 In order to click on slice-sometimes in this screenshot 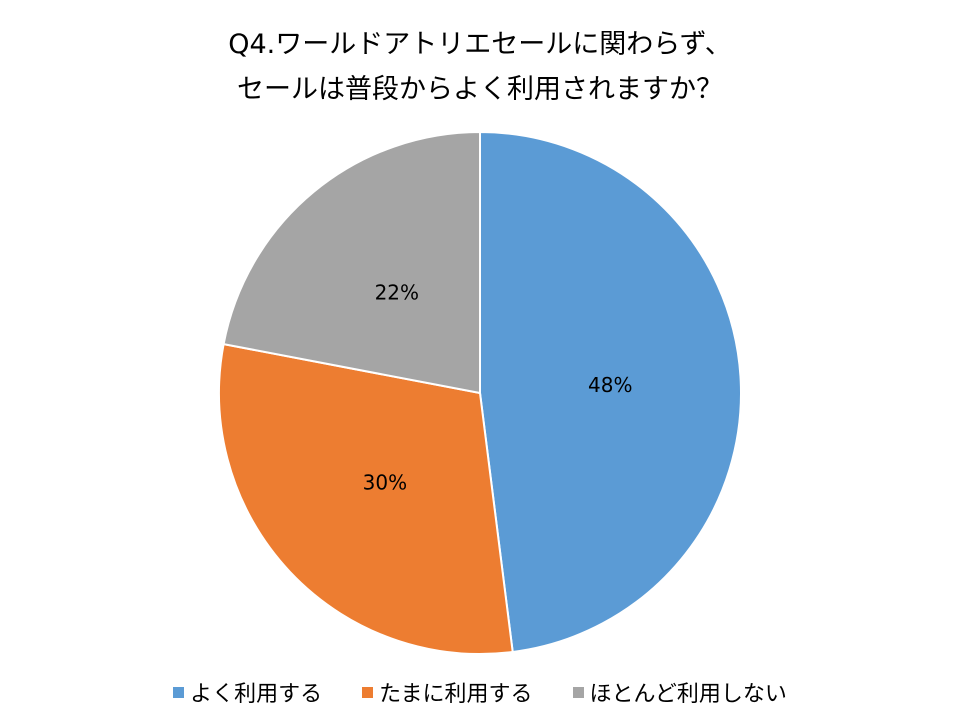, I will do `click(366, 498)`.